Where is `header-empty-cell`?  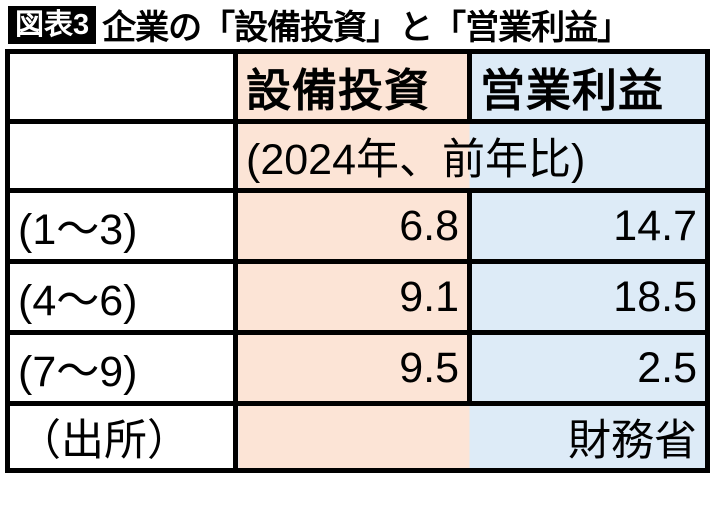 header-empty-cell is located at coordinates (121, 86).